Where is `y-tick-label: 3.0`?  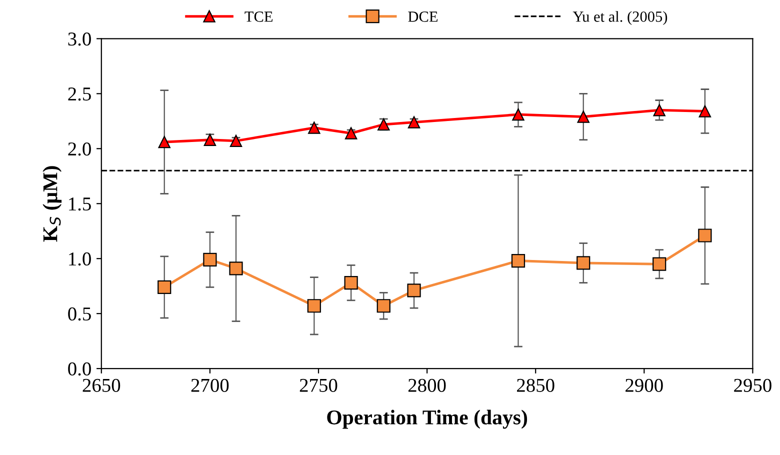 y-tick-label: 3.0 is located at coordinates (79, 39).